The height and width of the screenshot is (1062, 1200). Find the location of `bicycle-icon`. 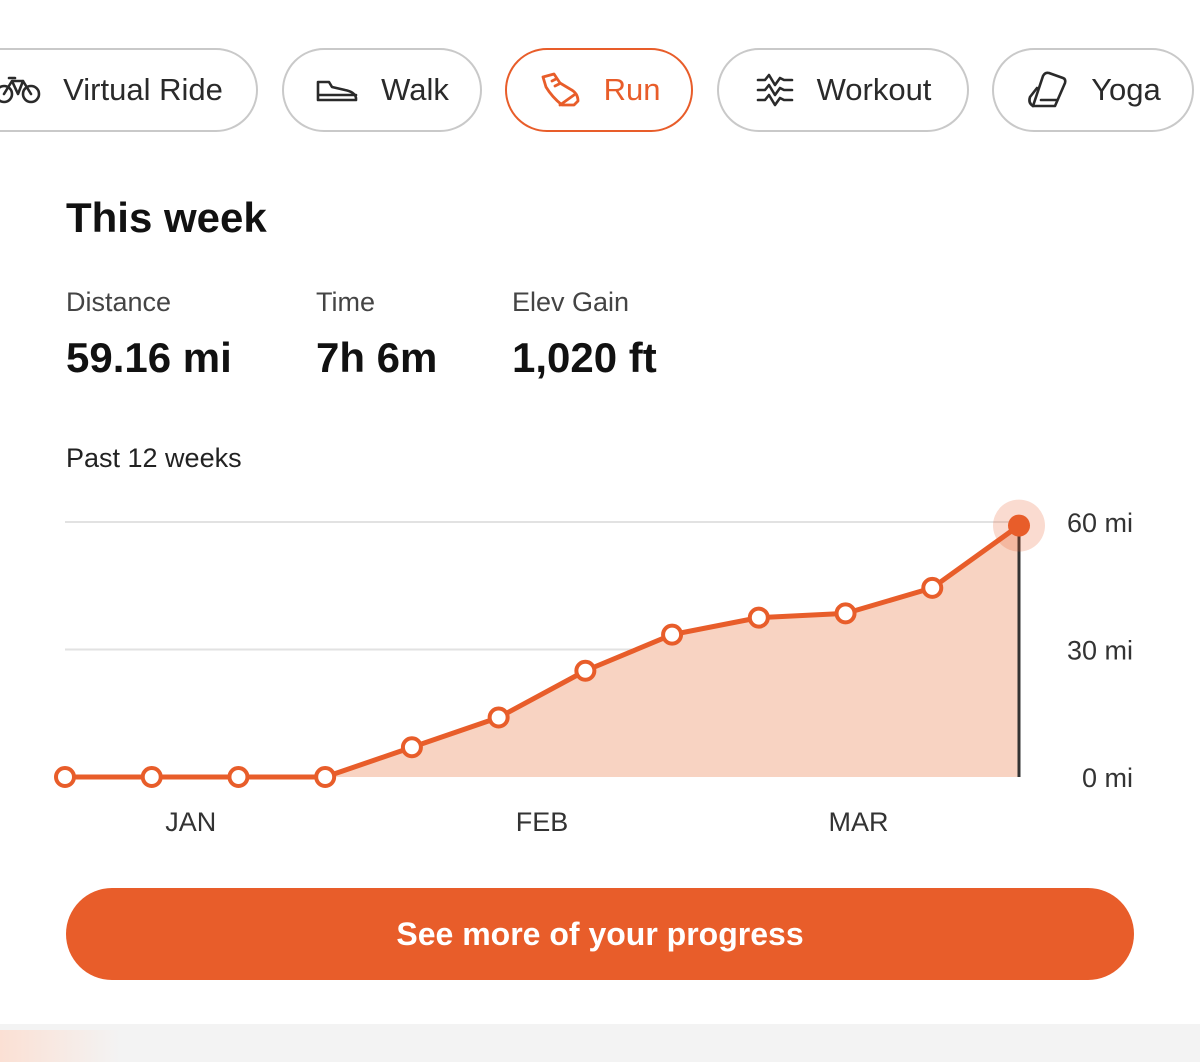

bicycle-icon is located at coordinates (20, 90).